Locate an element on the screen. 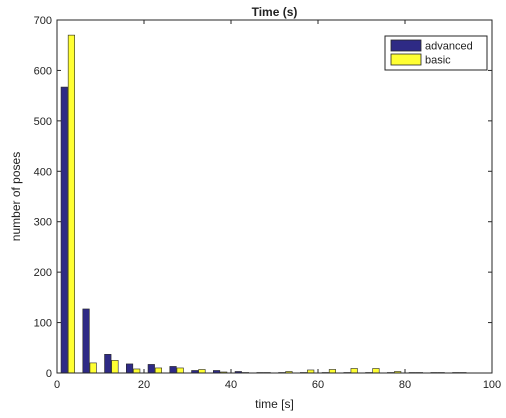 Image resolution: width=506 pixels, height=418 pixels. legend-swatch-basic is located at coordinates (406, 59).